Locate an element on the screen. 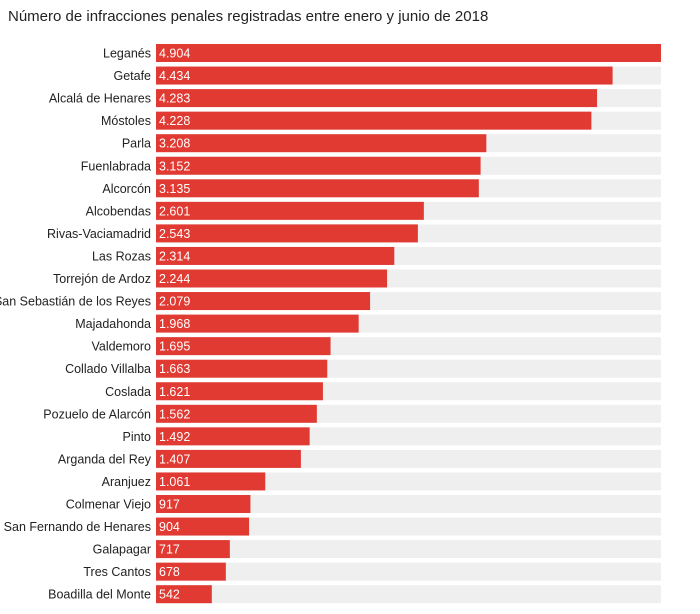 The width and height of the screenshot is (700, 614). category-label: Las Rozas is located at coordinates (121, 256).